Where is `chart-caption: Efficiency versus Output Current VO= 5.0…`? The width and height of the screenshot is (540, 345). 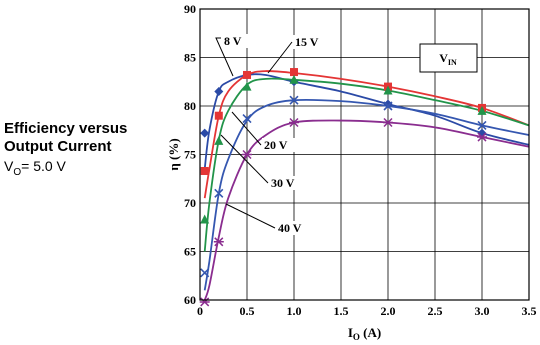 chart-caption: Efficiency versus Output Current VO= 5.0… is located at coordinates (84, 151).